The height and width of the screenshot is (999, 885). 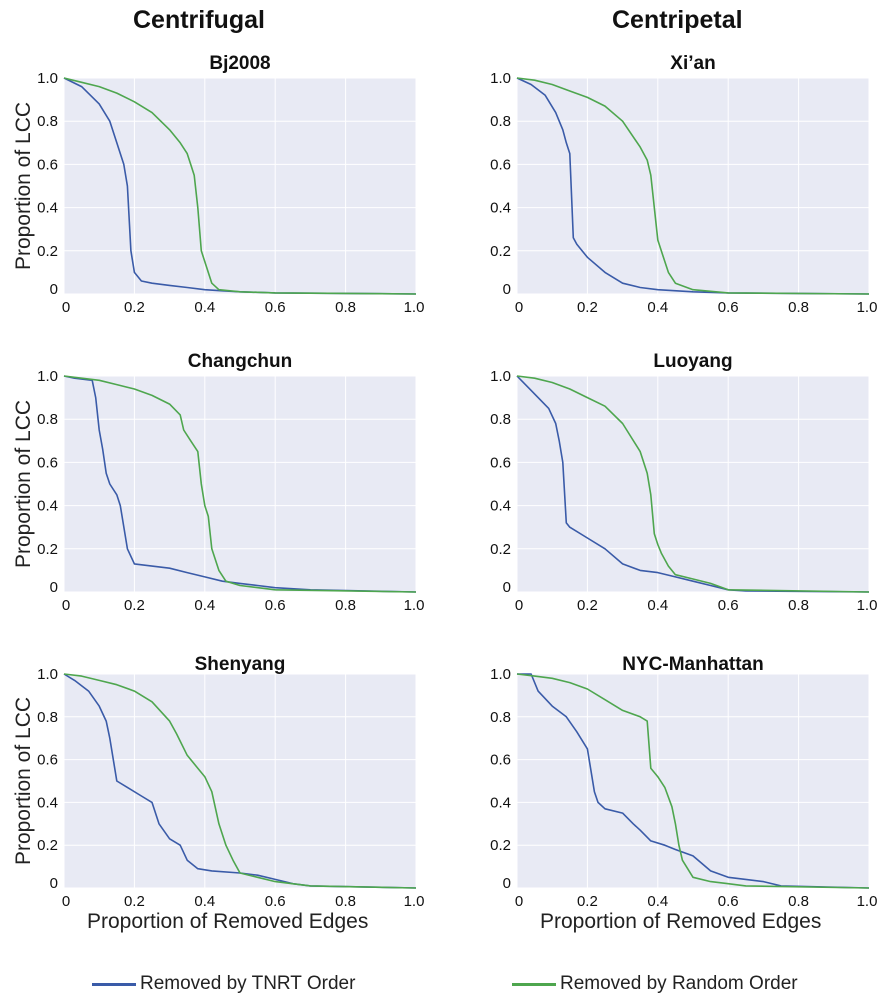 What do you see at coordinates (692, 63) in the screenshot?
I see `panel-title: Xi’an` at bounding box center [692, 63].